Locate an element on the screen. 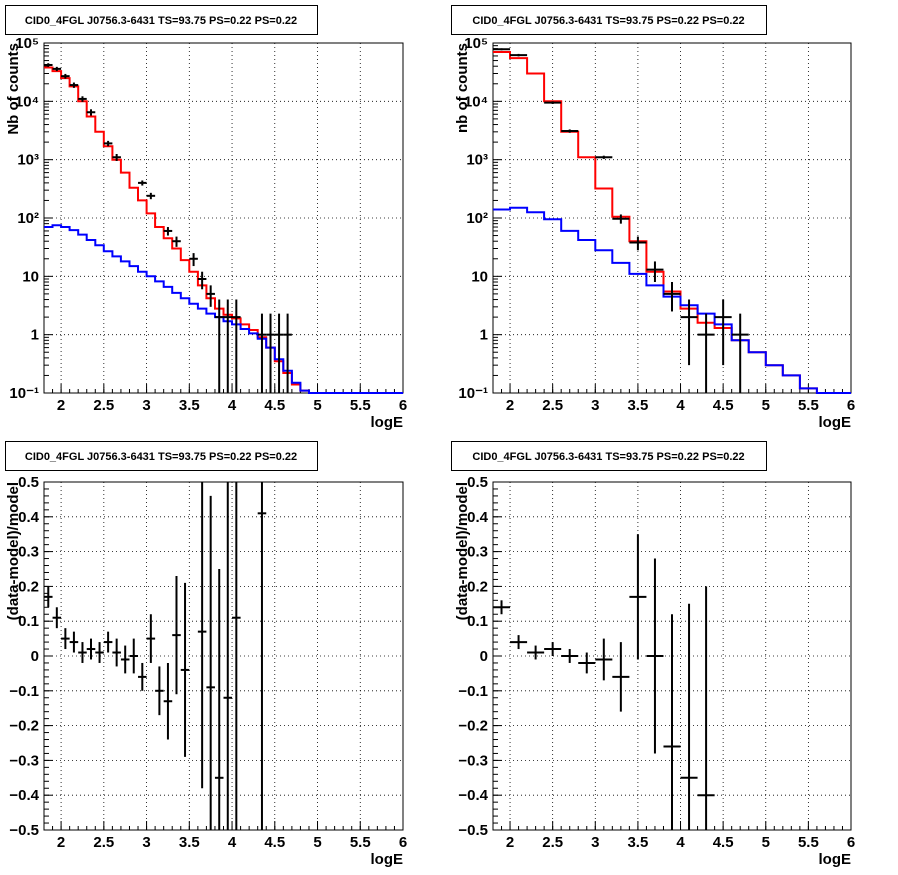 Image resolution: width=898 pixels, height=875 pixels. y-axis-label: Nb of counts is located at coordinates (13, 89).